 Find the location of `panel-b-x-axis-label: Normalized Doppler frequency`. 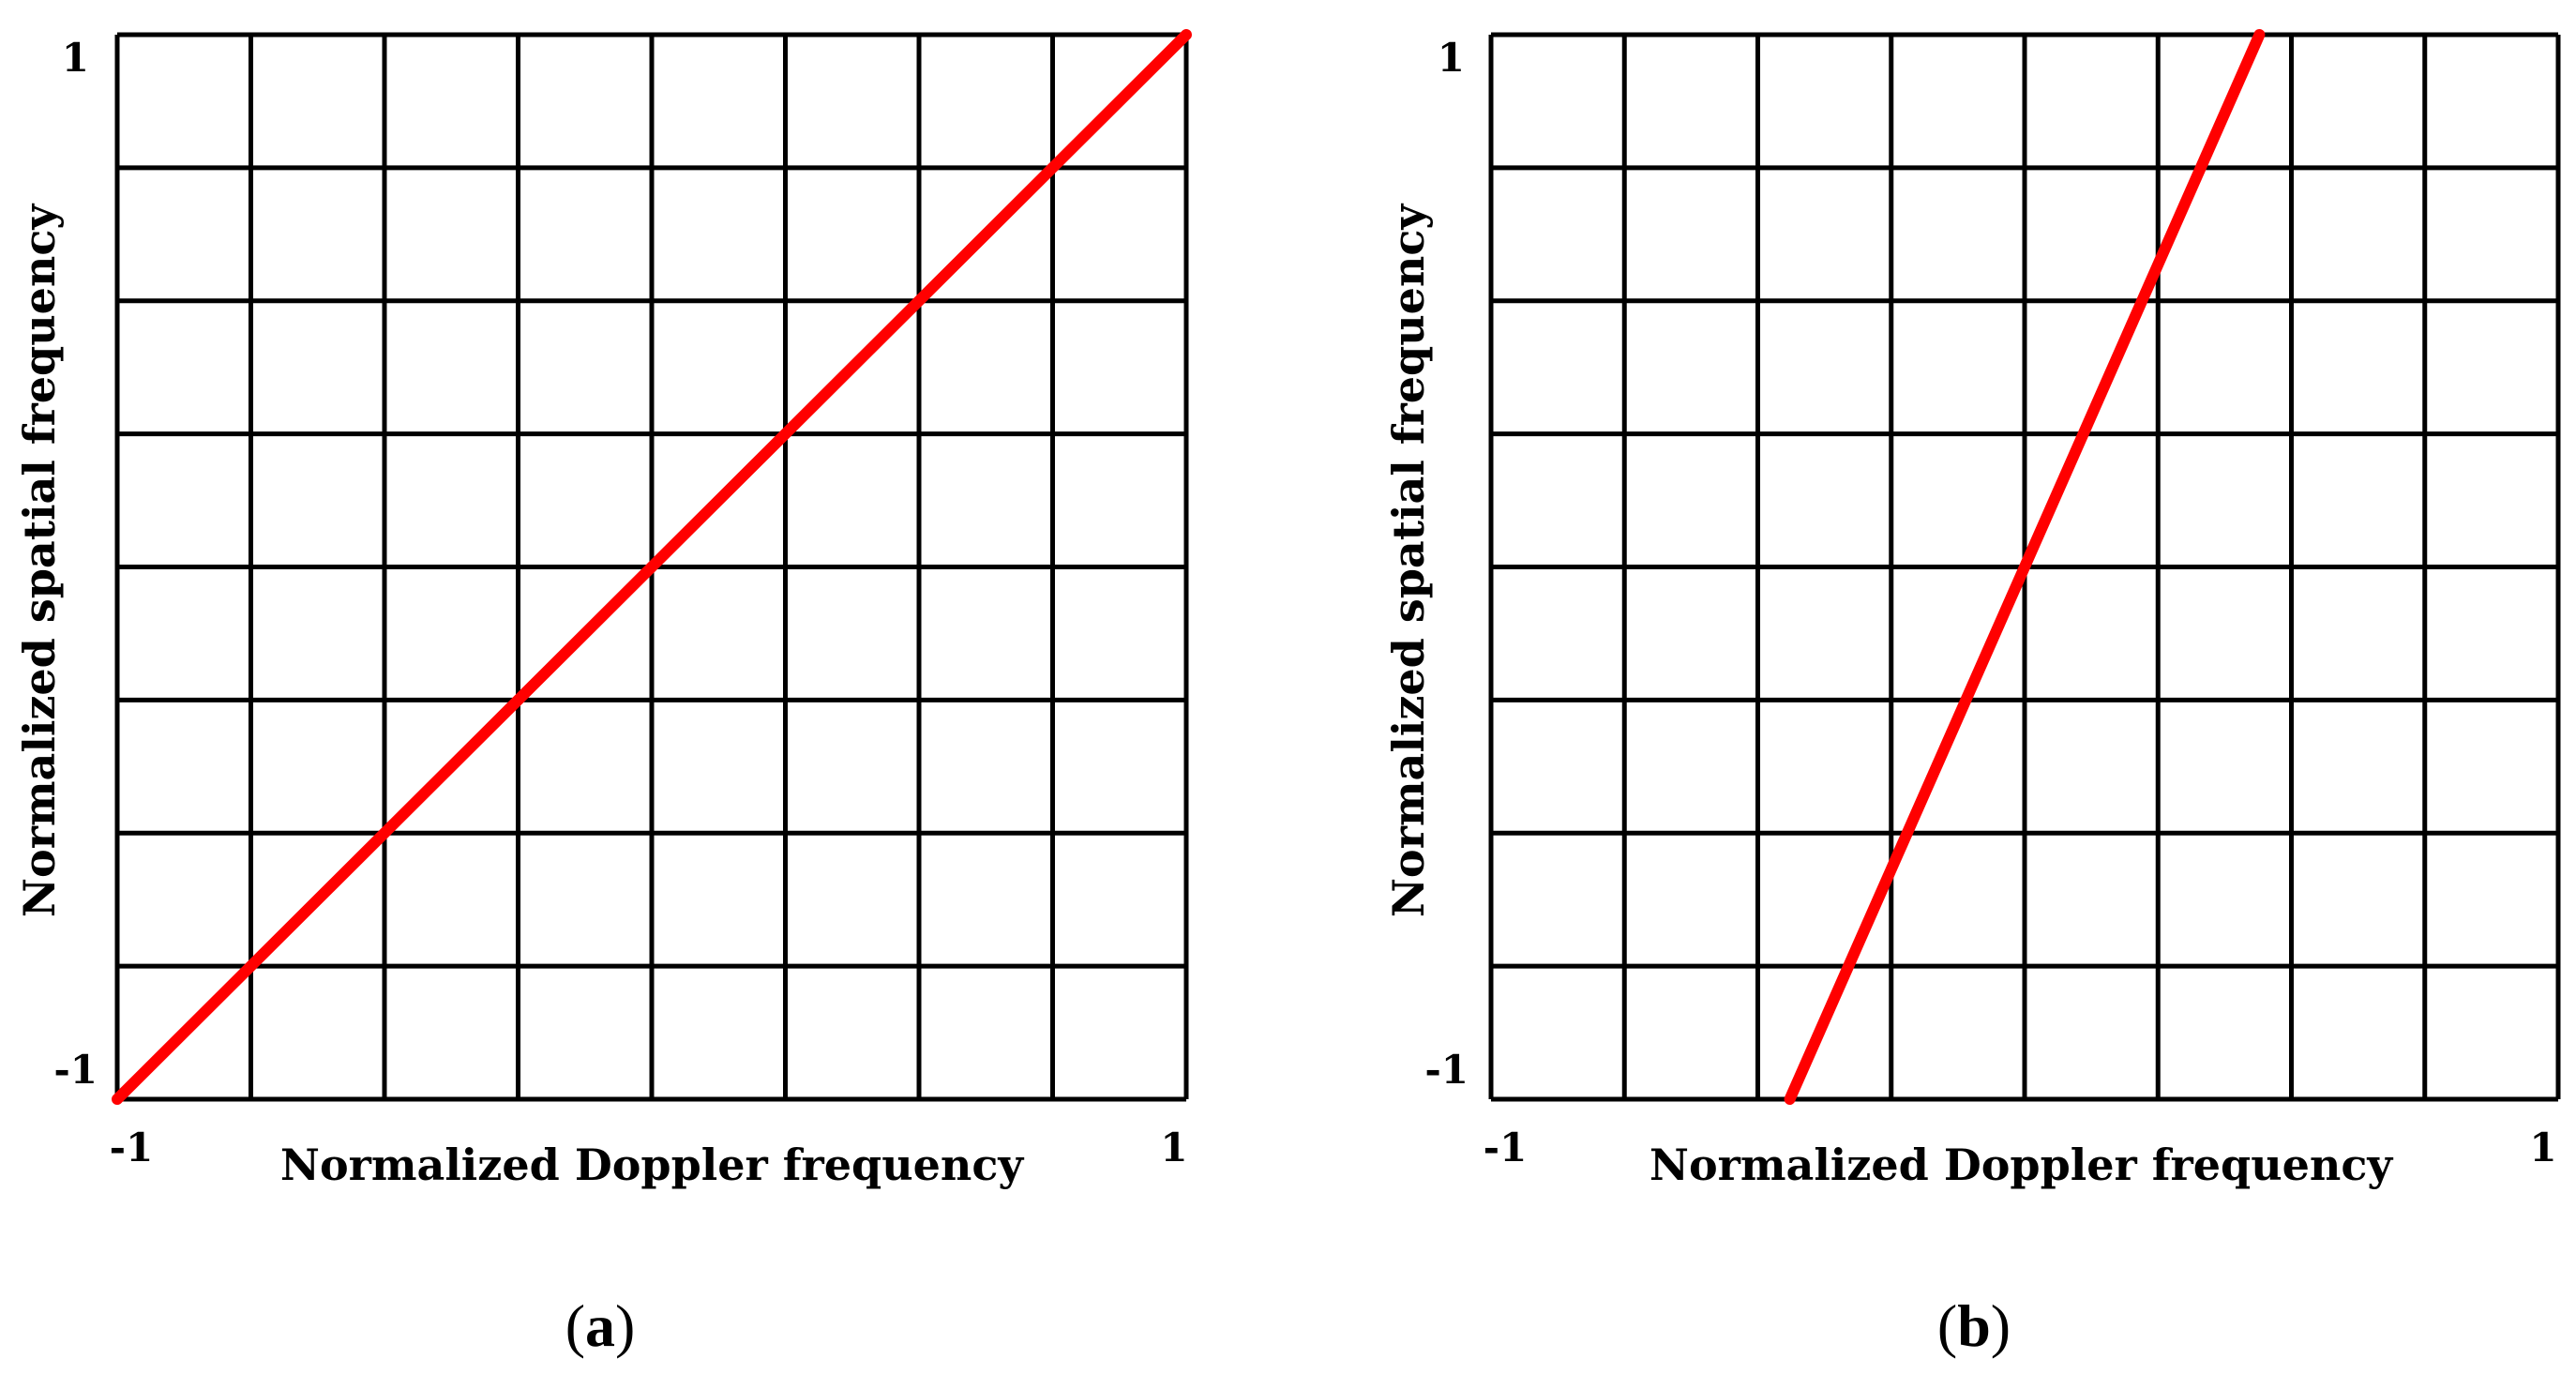

panel-b-x-axis-label: Normalized Doppler frequency is located at coordinates (2021, 1165).